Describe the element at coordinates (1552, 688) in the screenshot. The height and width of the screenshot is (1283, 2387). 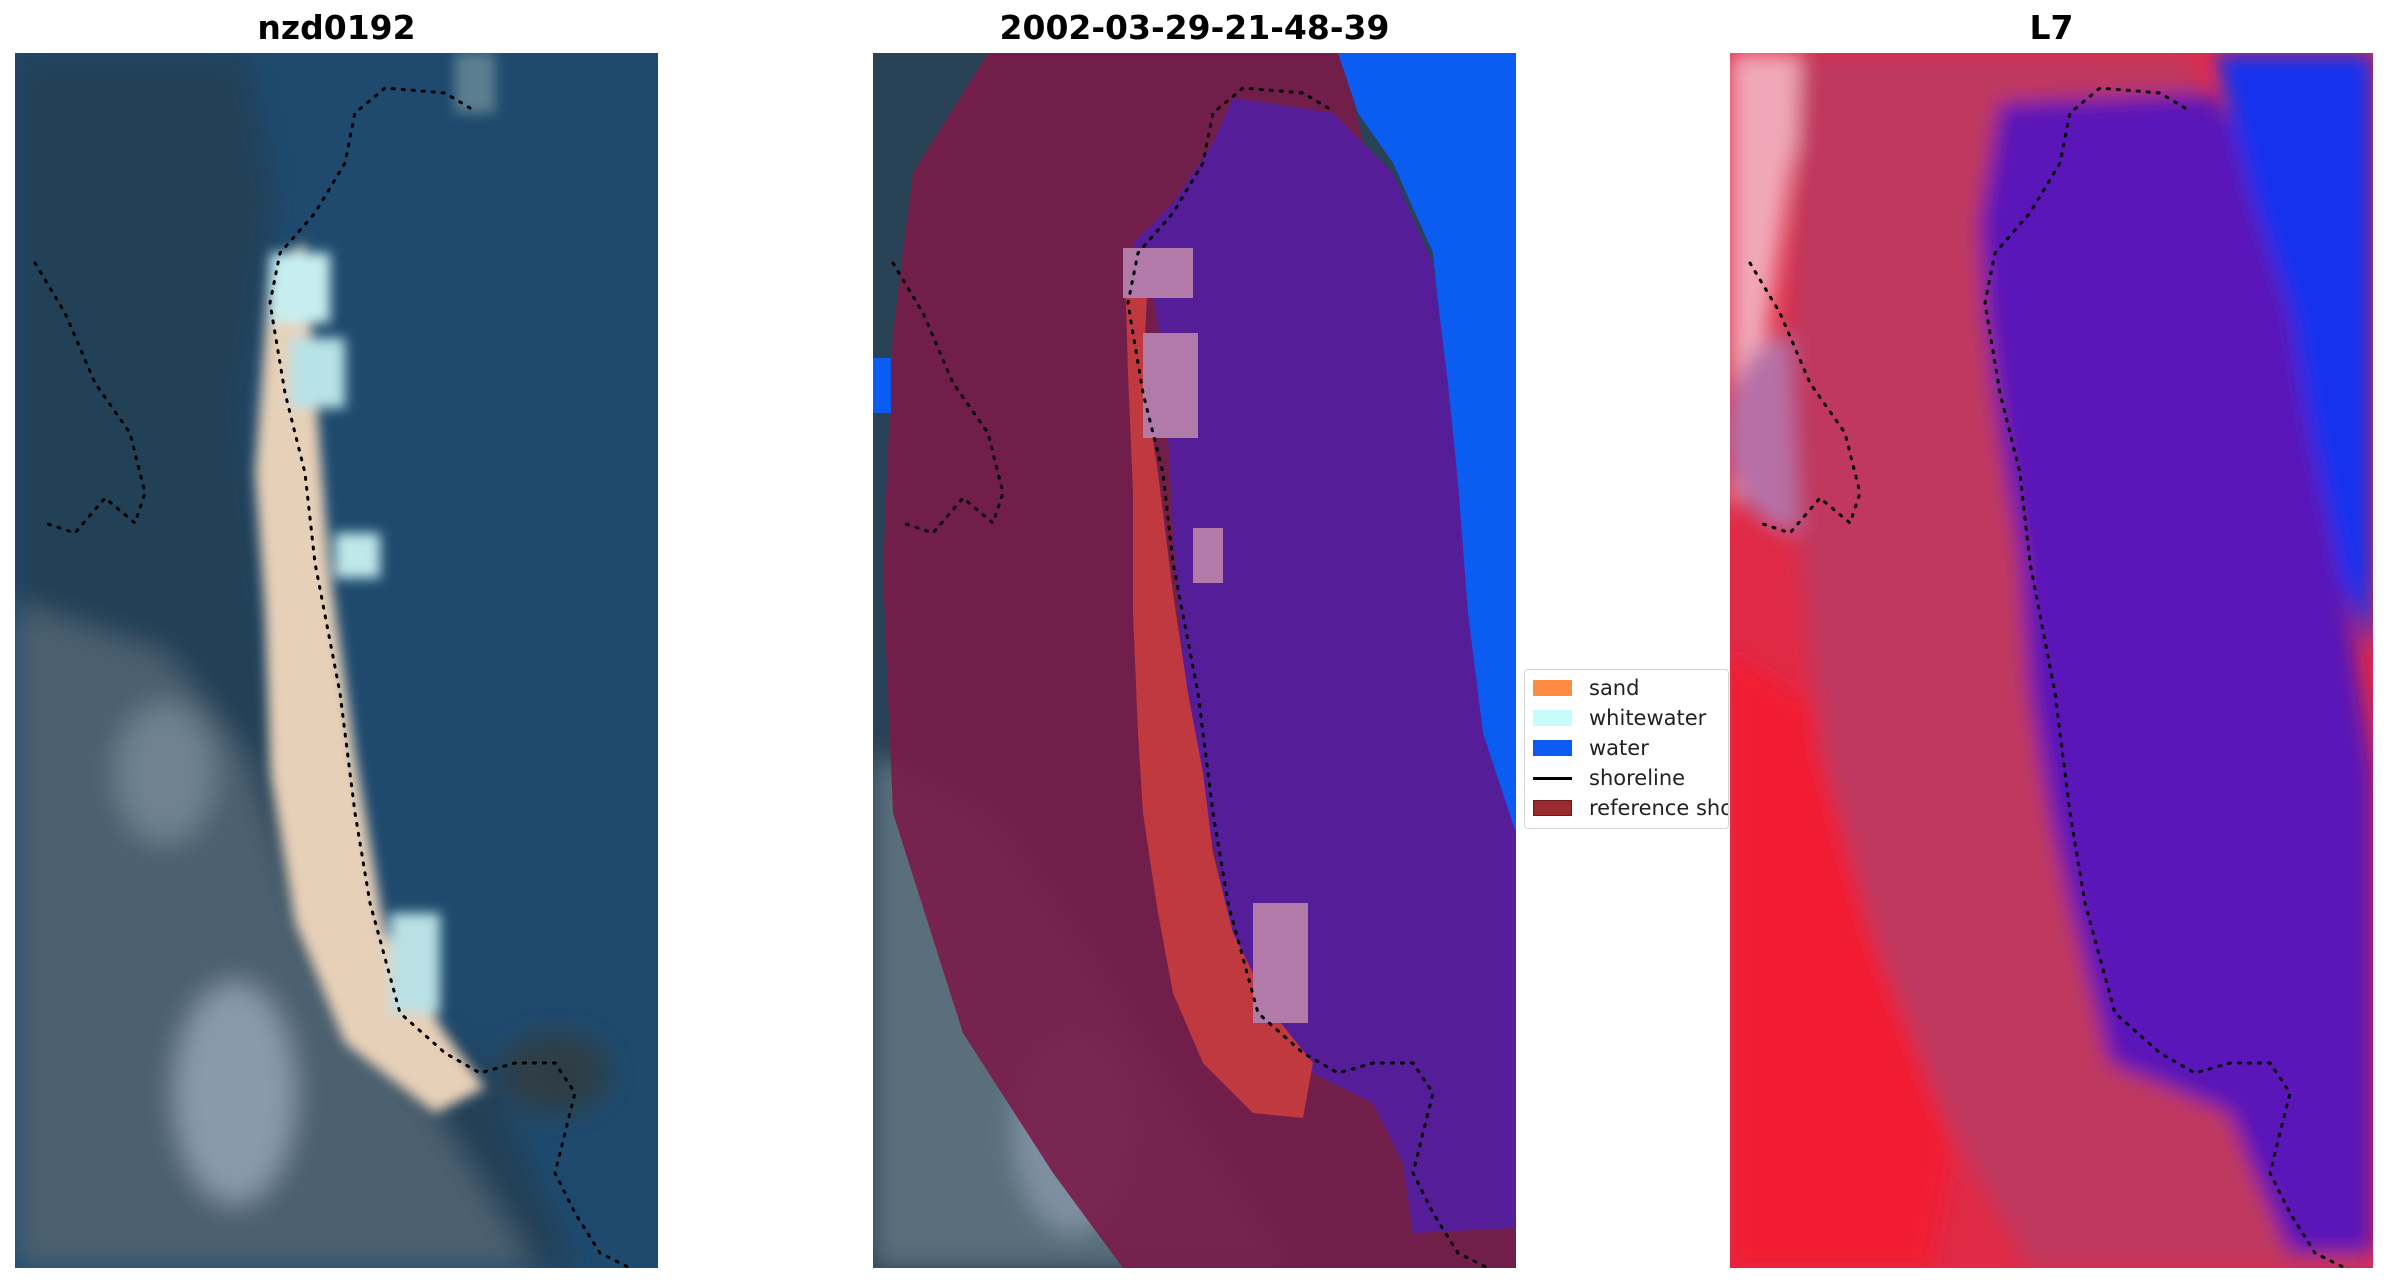
I see `sand-swatch` at that location.